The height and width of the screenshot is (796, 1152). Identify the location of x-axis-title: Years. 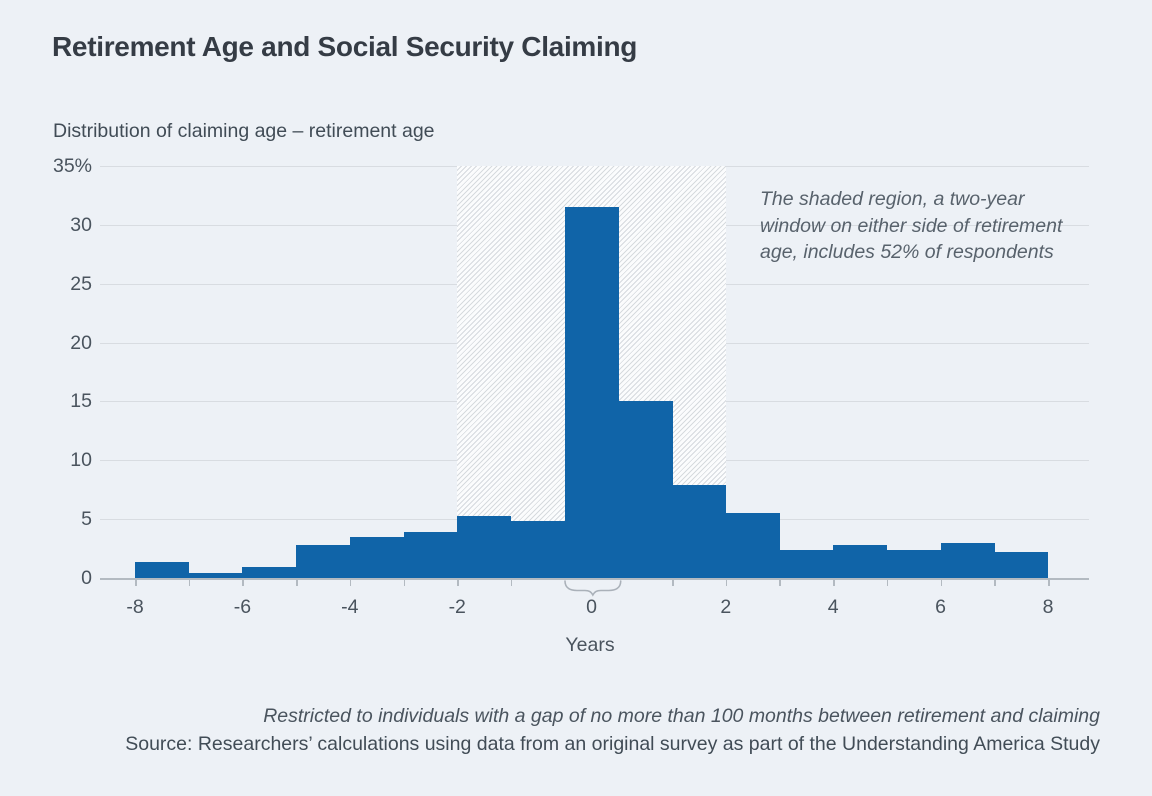
(590, 645).